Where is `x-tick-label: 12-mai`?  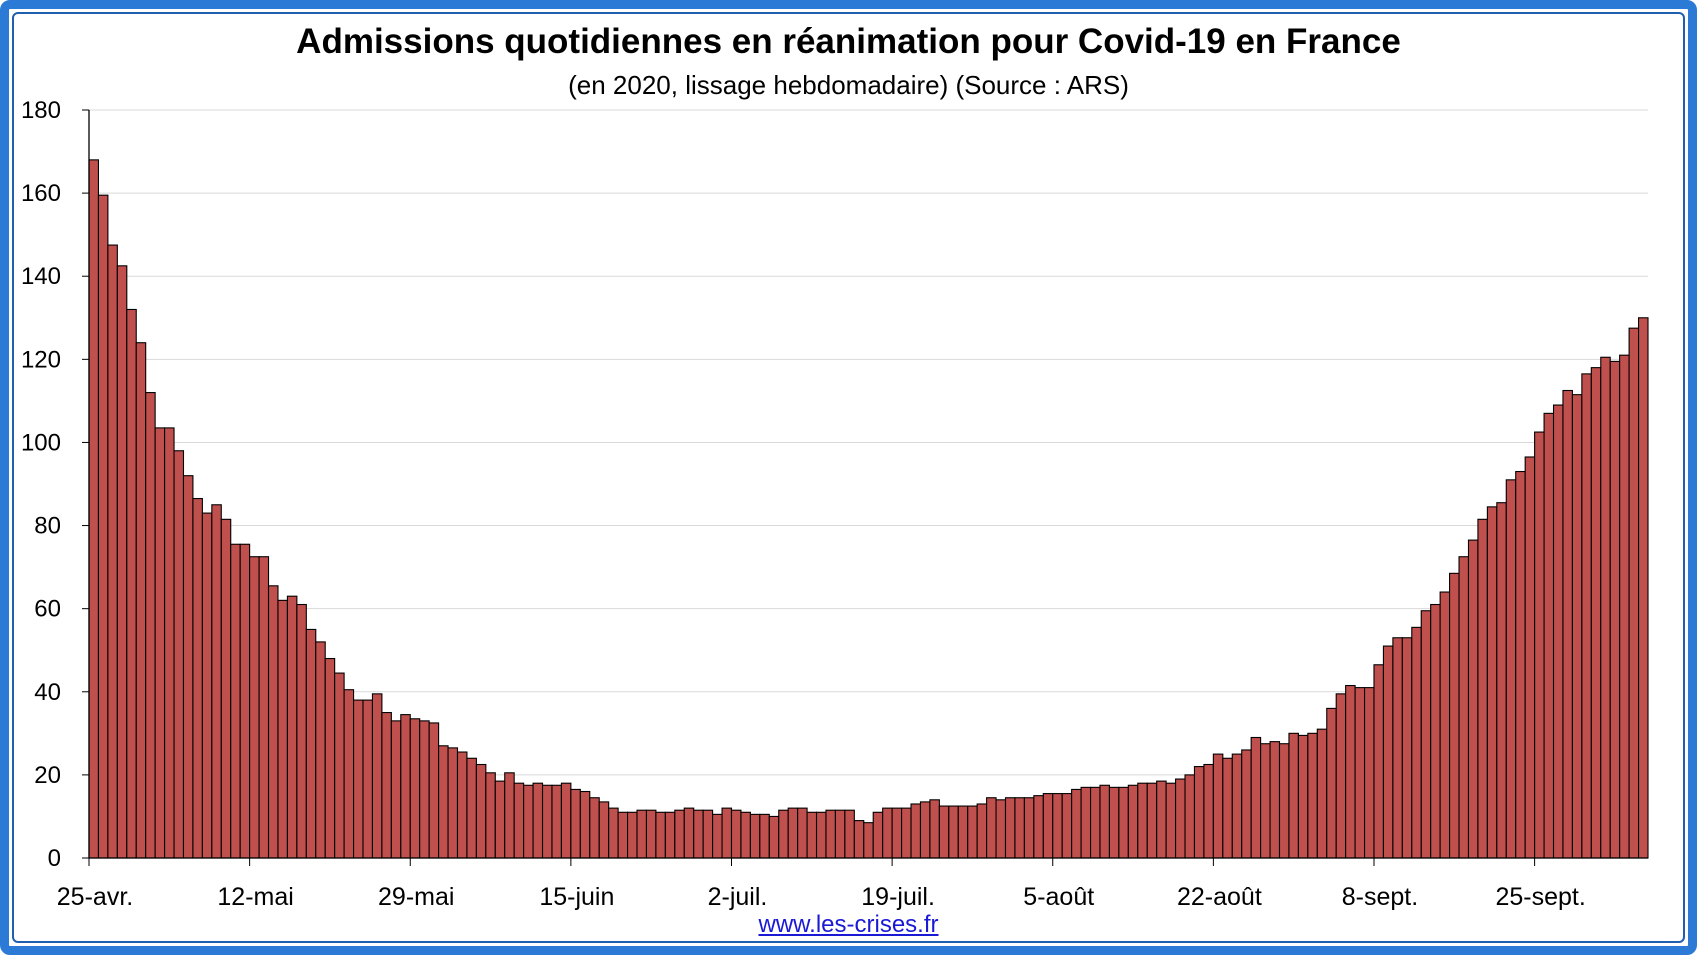 x-tick-label: 12-mai is located at coordinates (255, 897).